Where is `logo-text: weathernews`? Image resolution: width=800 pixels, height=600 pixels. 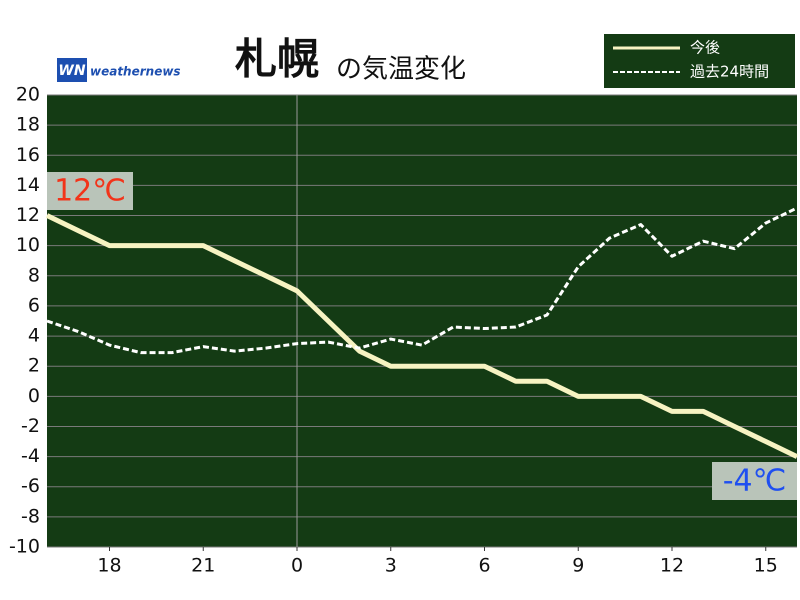 logo-text: weathernews is located at coordinates (135, 72).